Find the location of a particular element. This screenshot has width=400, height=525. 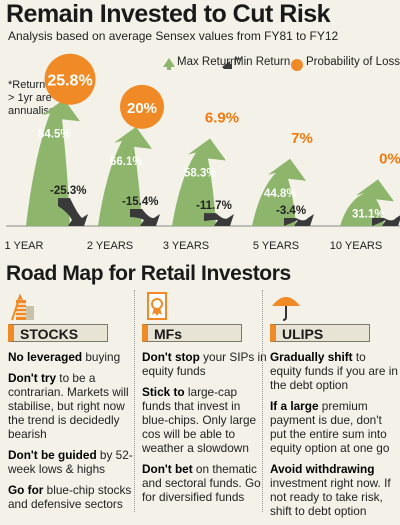

category-label: 5 YEARS is located at coordinates (276, 246).